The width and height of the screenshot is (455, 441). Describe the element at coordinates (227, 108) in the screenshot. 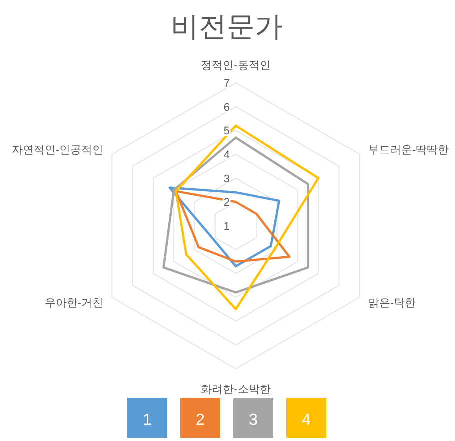

I see `y-tick-label: 6` at that location.